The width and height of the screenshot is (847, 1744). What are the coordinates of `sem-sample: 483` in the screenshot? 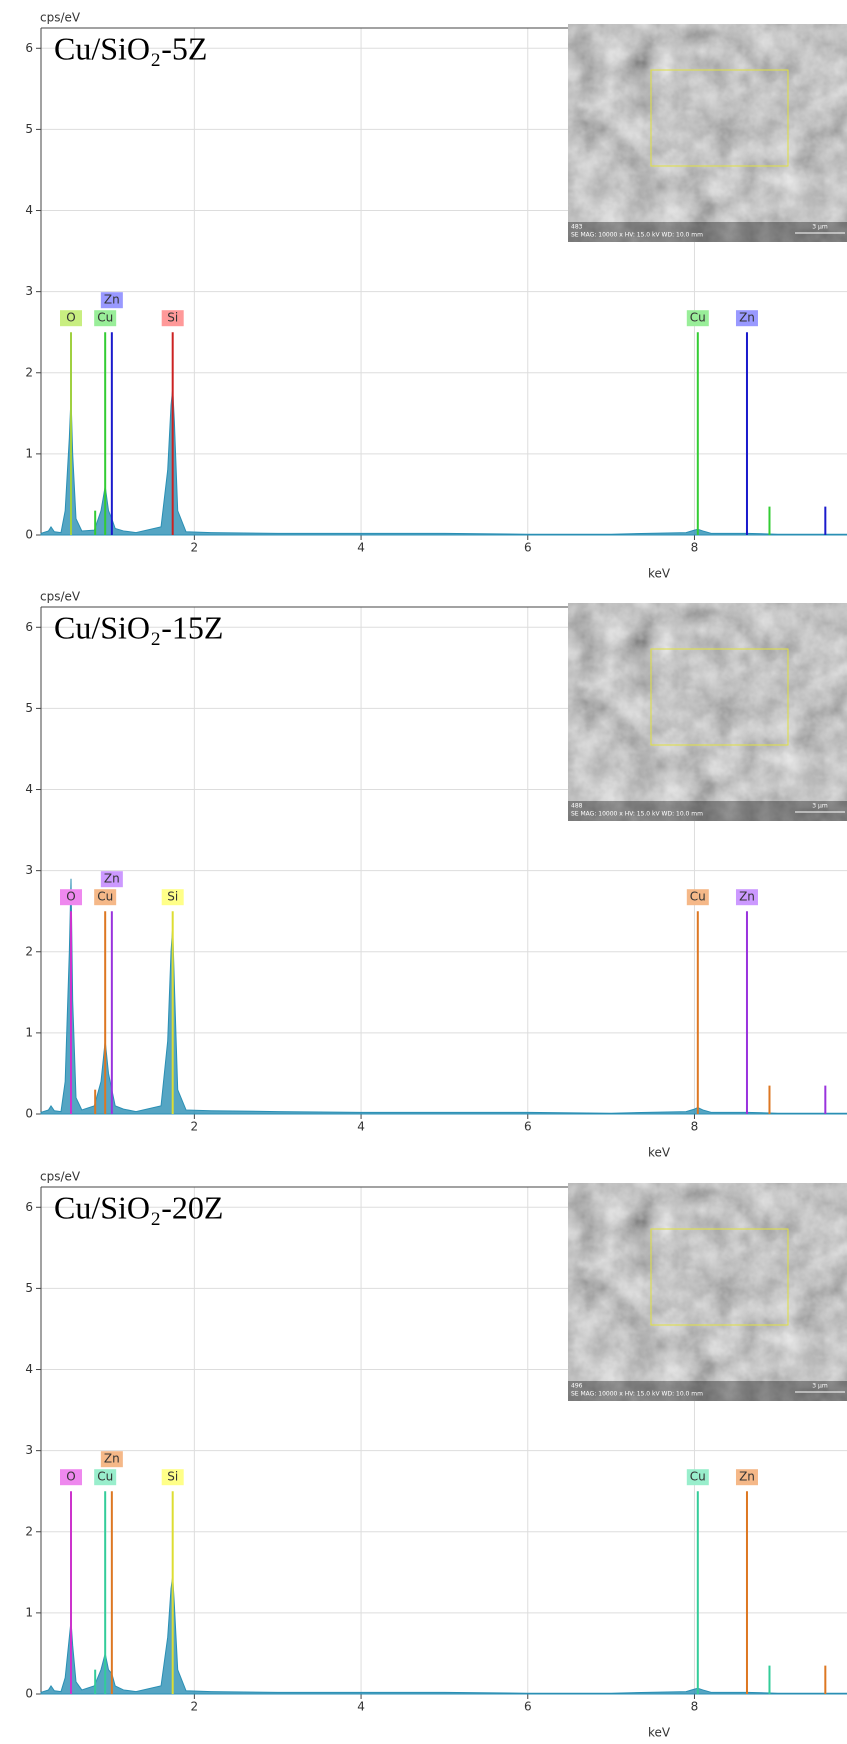 It's located at (577, 227).